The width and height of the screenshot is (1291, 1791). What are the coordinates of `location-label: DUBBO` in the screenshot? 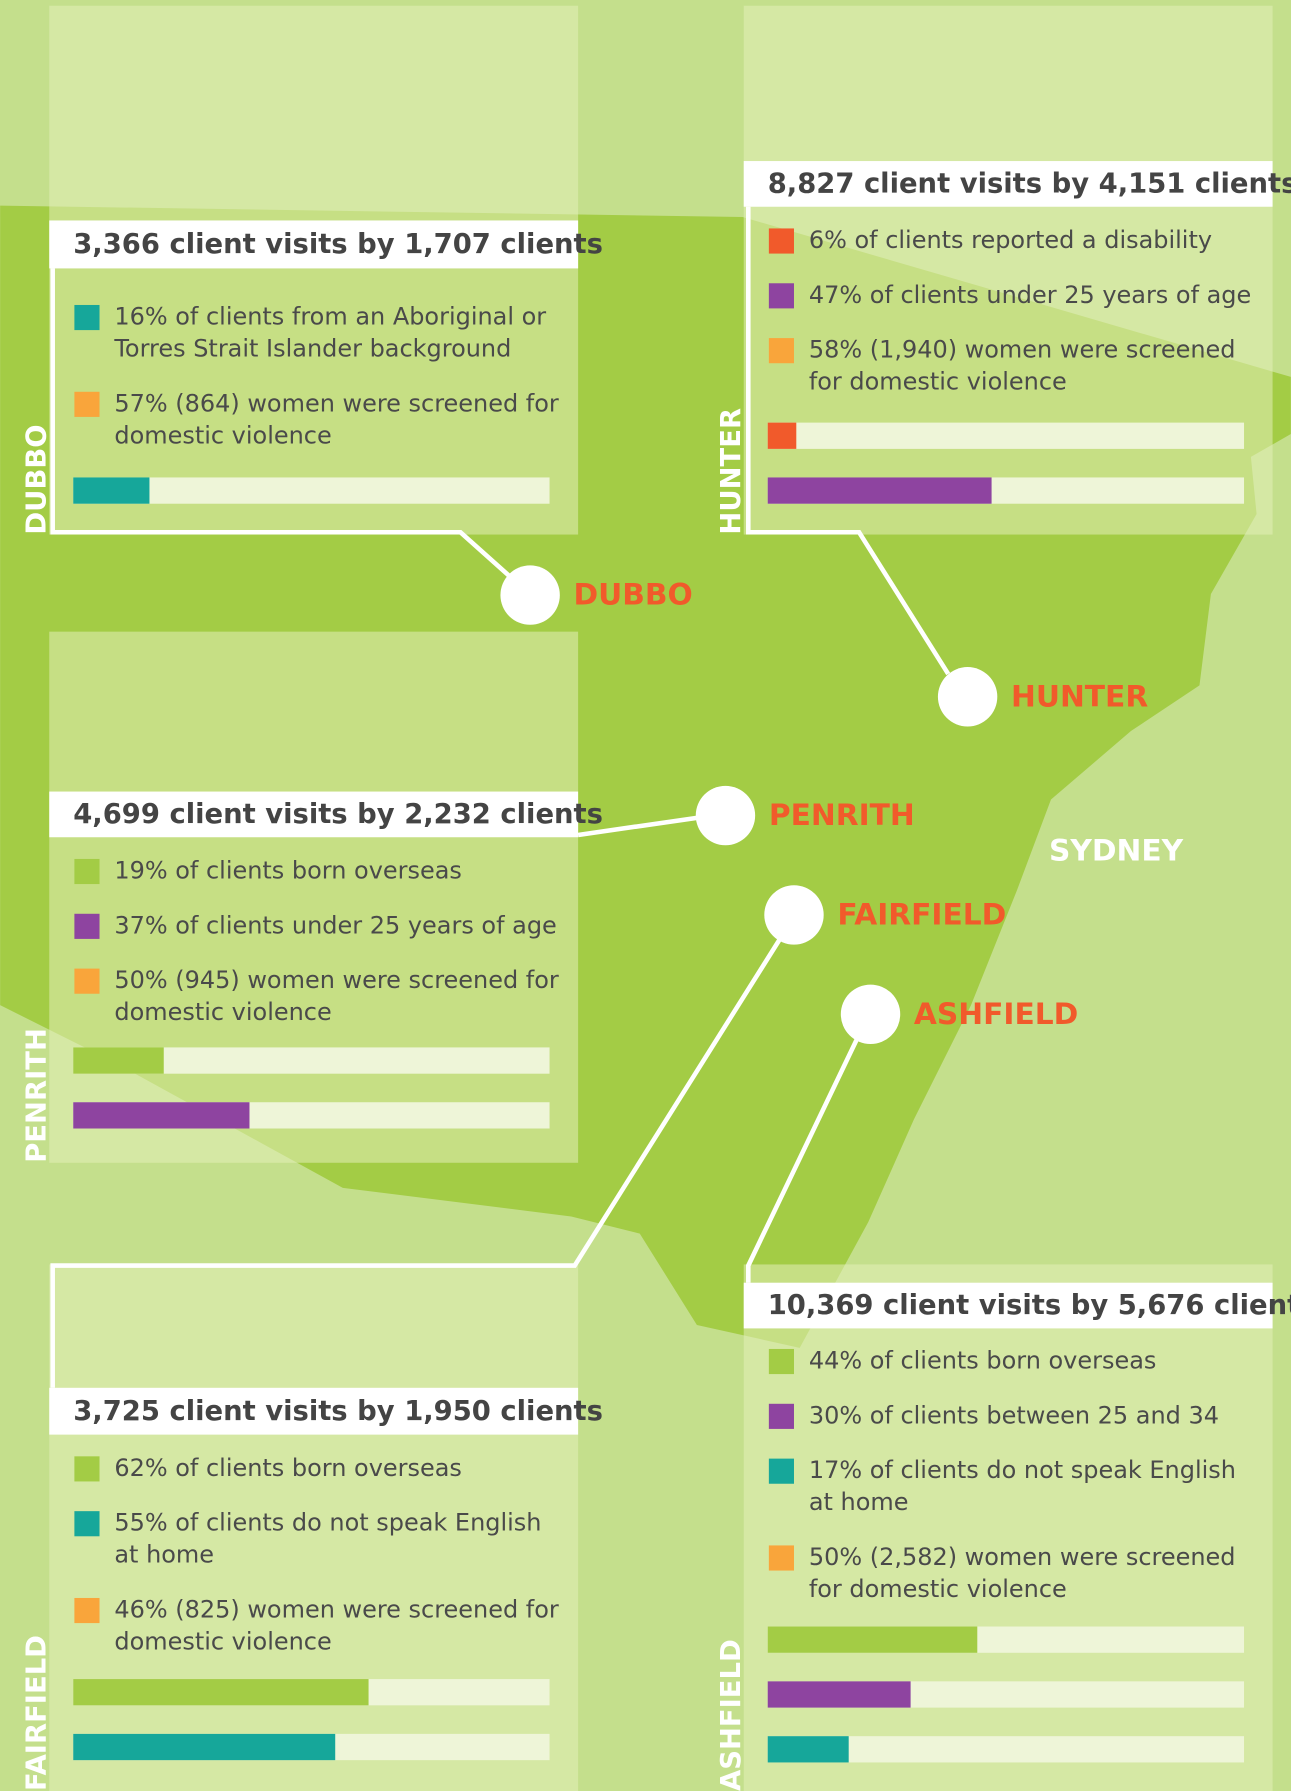 It's located at (633, 595).